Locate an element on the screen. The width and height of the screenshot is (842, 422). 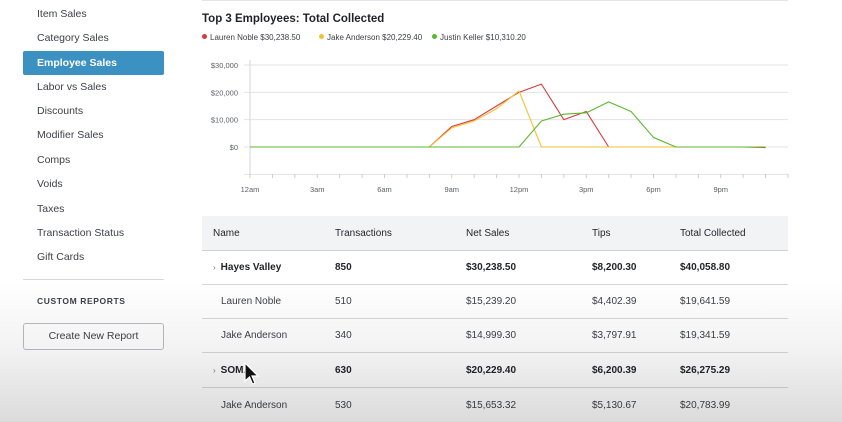
row-net-sales: $15,239.20 is located at coordinates (491, 301).